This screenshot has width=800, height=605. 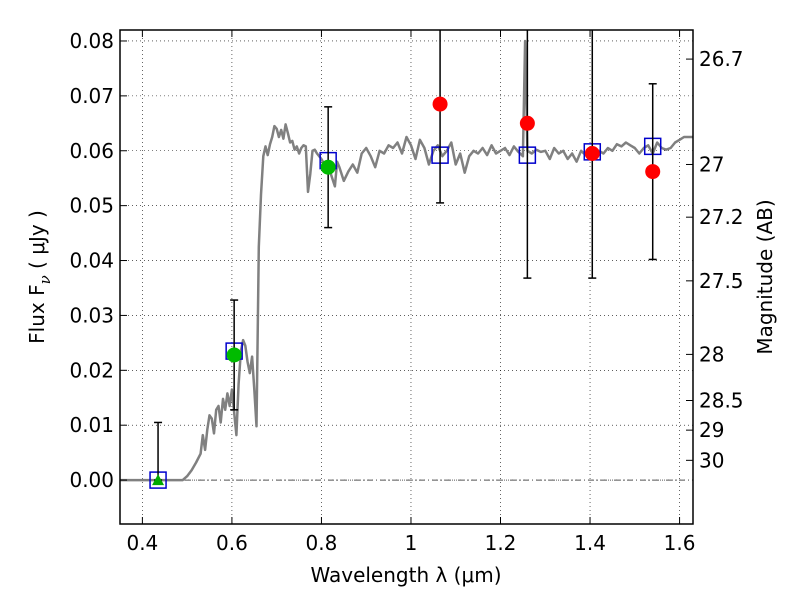 What do you see at coordinates (711, 460) in the screenshot?
I see `y2-tick-label: 30` at bounding box center [711, 460].